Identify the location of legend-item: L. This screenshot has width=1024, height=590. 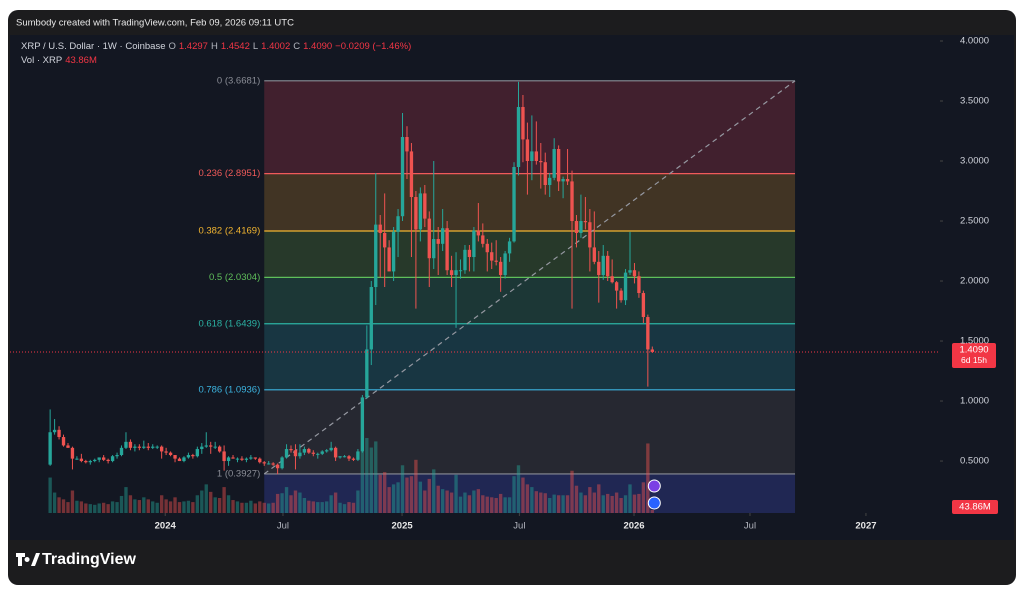
(255, 46).